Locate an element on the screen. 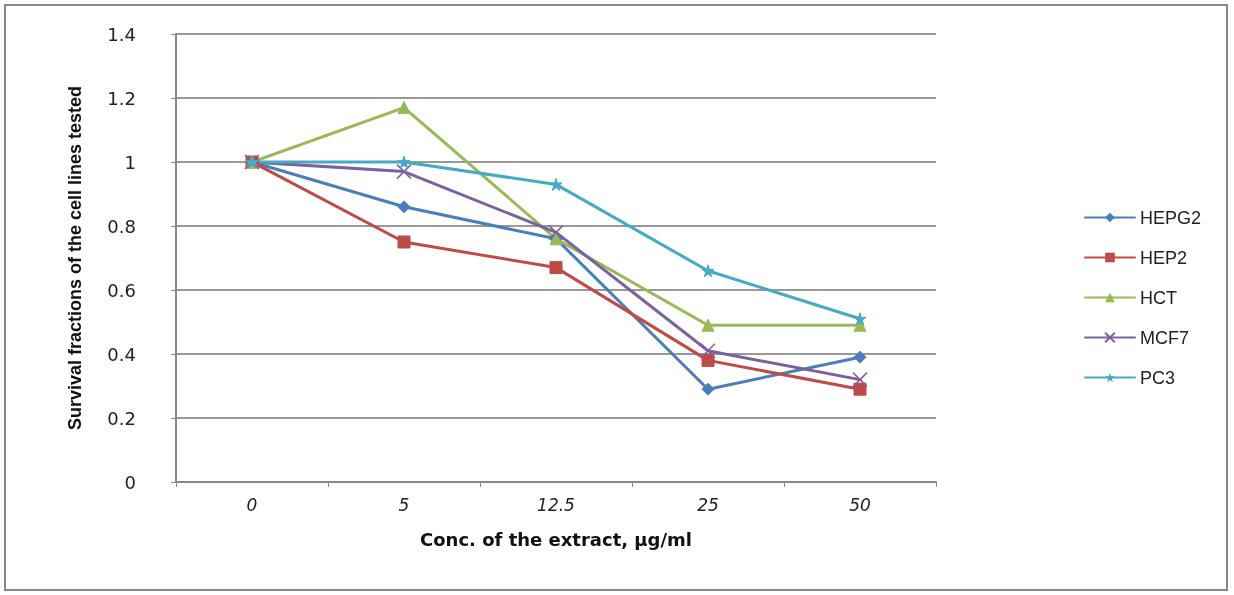 This screenshot has width=1234, height=595. y-tick-label: 0.2 is located at coordinates (121, 418).